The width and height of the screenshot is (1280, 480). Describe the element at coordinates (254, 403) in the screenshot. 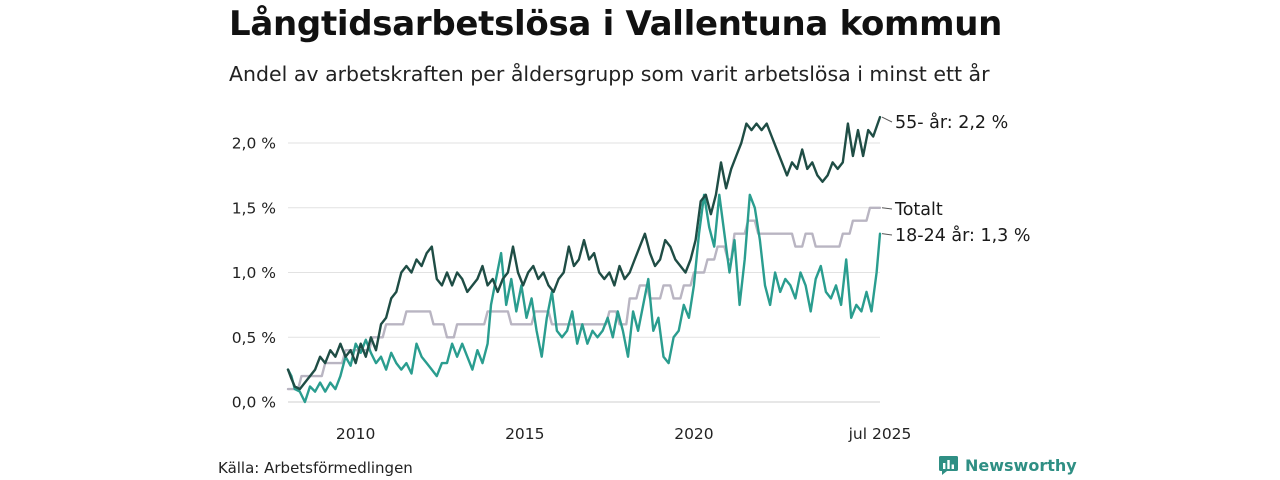

I see `y-tick-label: 0,0 %` at that location.